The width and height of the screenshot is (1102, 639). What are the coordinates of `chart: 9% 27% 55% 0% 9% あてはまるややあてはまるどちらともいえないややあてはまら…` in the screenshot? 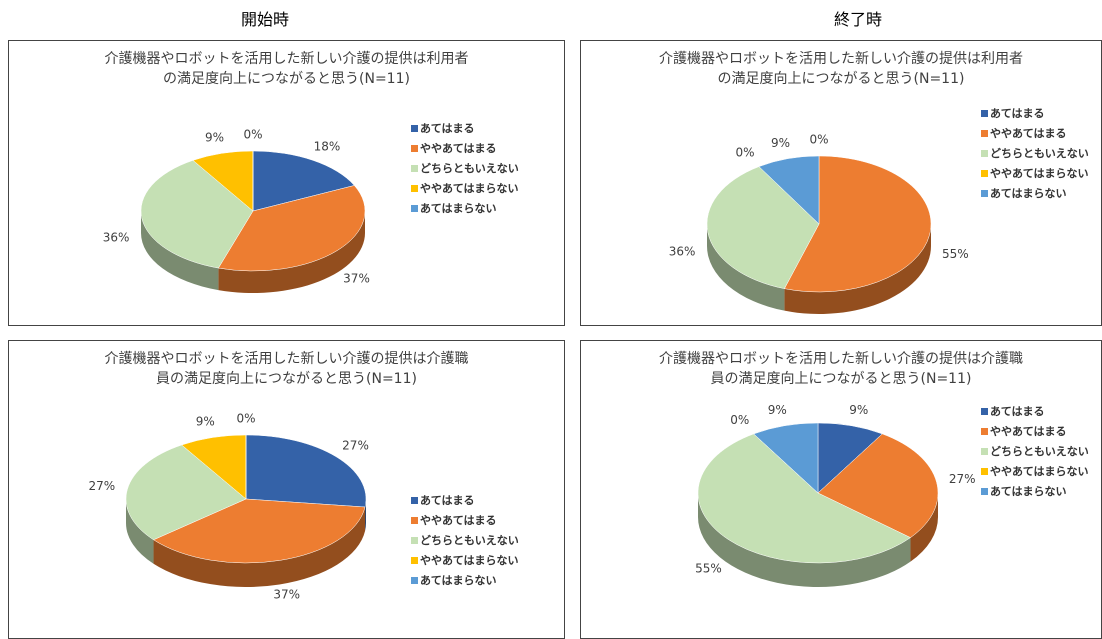 It's located at (892, 495).